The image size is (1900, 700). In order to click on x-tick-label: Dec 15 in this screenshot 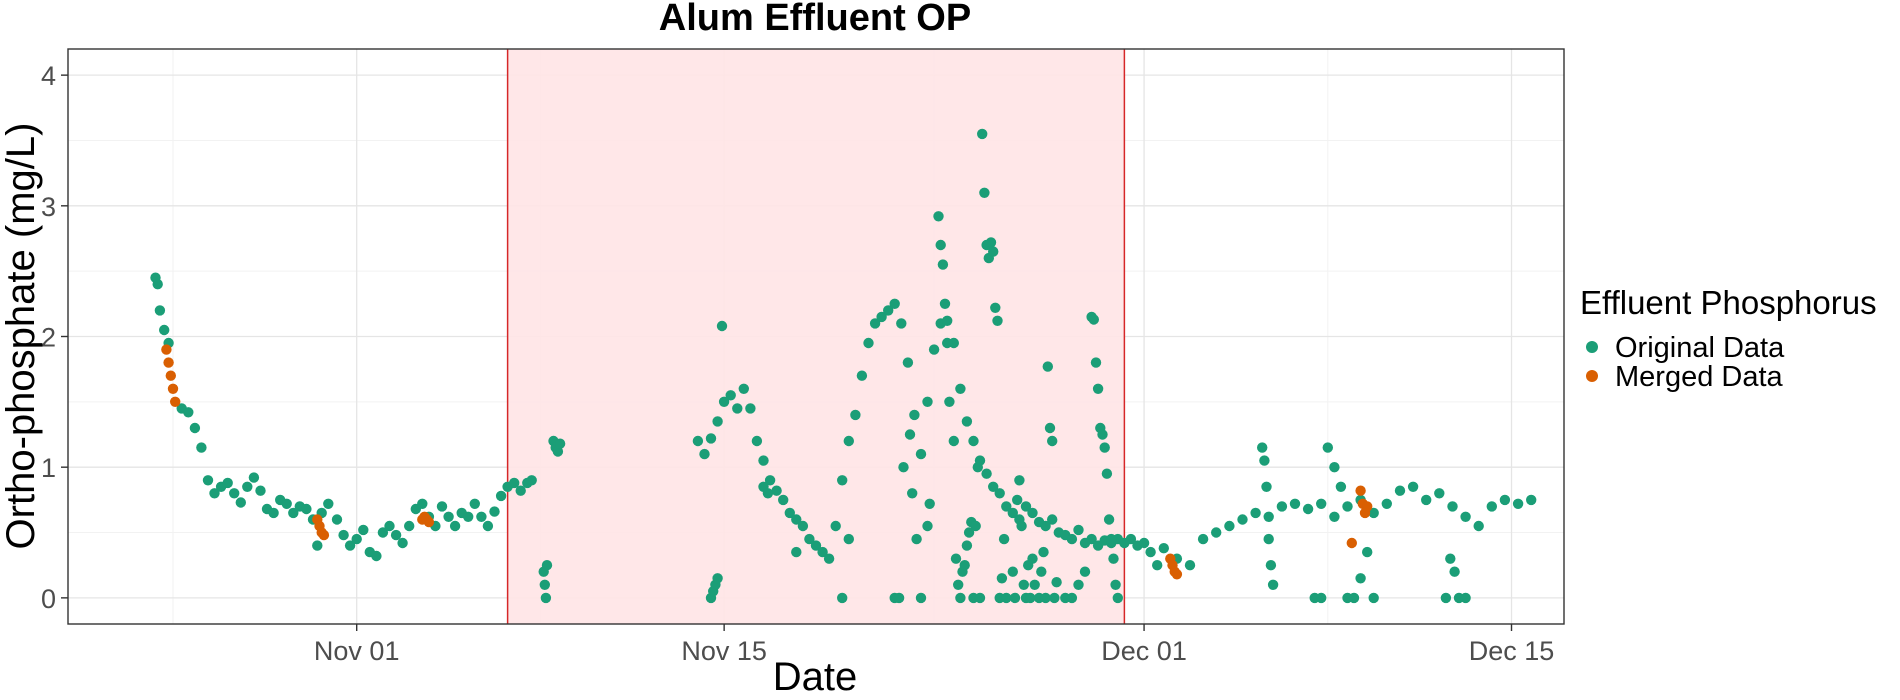, I will do `click(1512, 651)`.